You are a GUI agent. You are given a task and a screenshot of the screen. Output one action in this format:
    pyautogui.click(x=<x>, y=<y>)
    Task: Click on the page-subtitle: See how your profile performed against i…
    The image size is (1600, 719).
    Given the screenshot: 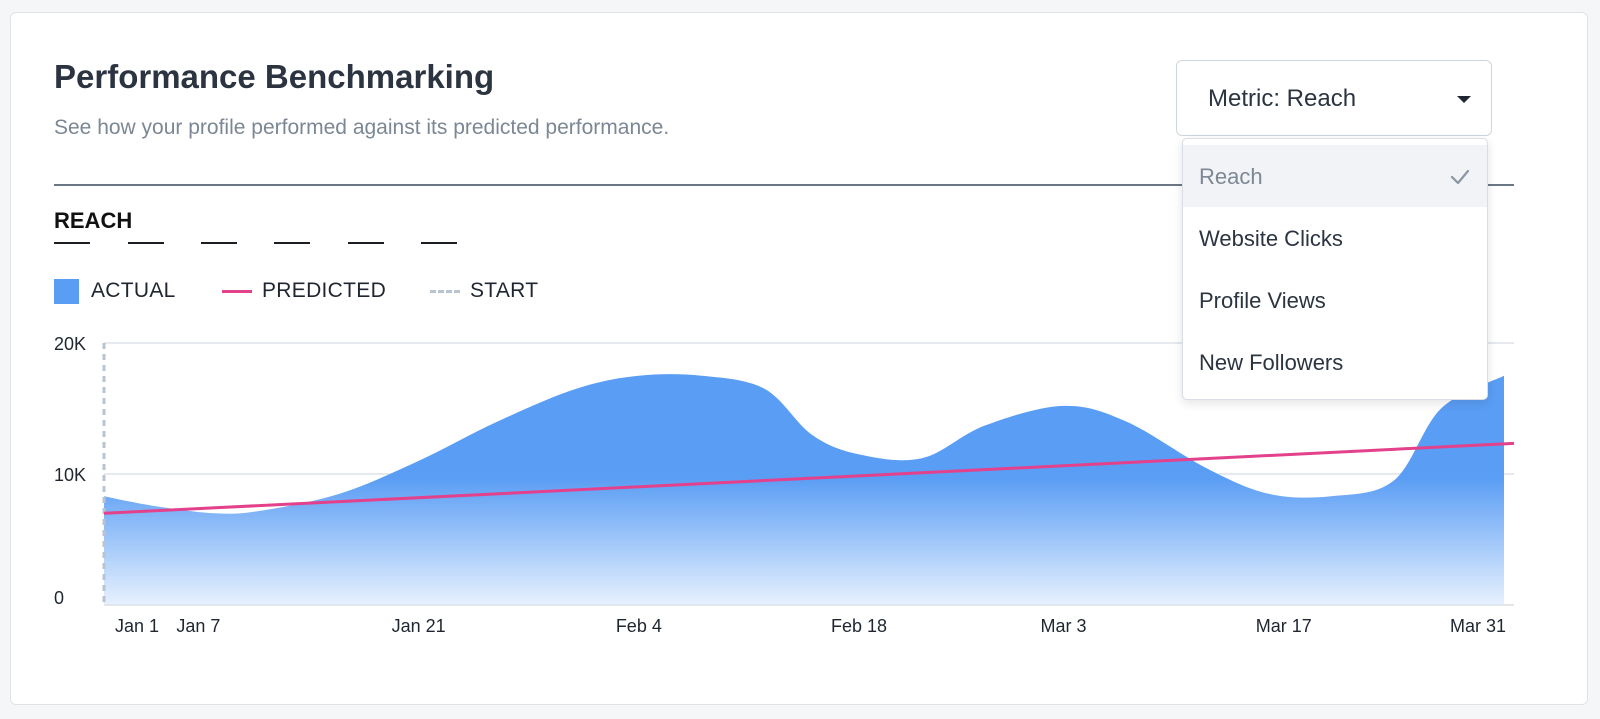 What is the action you would take?
    pyautogui.click(x=362, y=127)
    